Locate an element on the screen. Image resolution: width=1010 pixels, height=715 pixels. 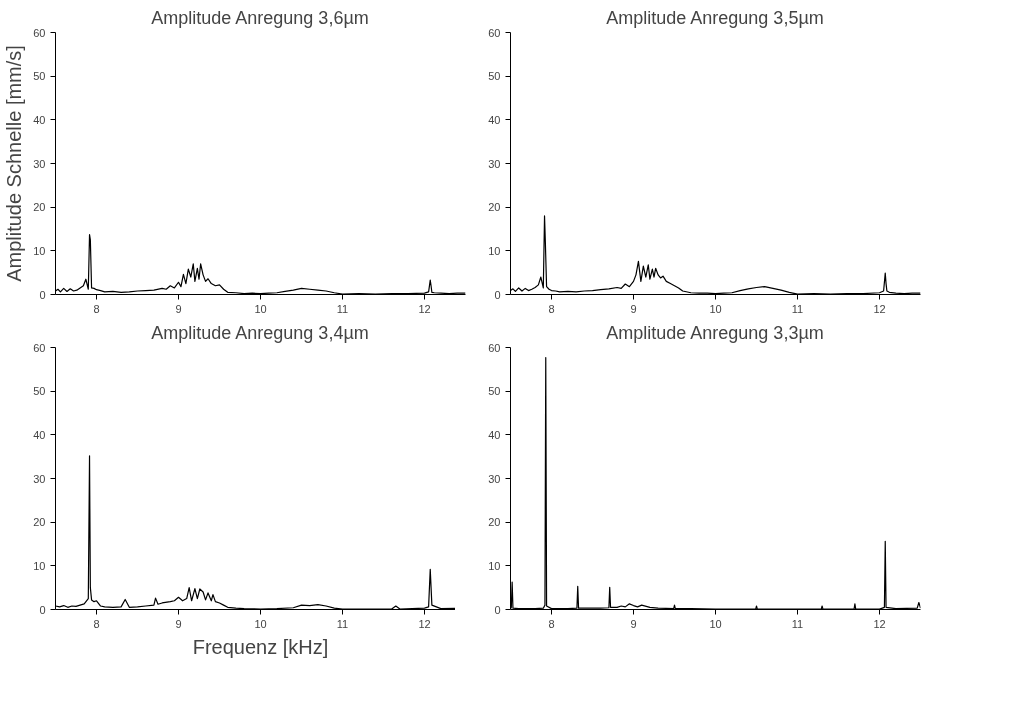
chart-title: Amplitude Anregung 3,4µm is located at coordinates (260, 332).